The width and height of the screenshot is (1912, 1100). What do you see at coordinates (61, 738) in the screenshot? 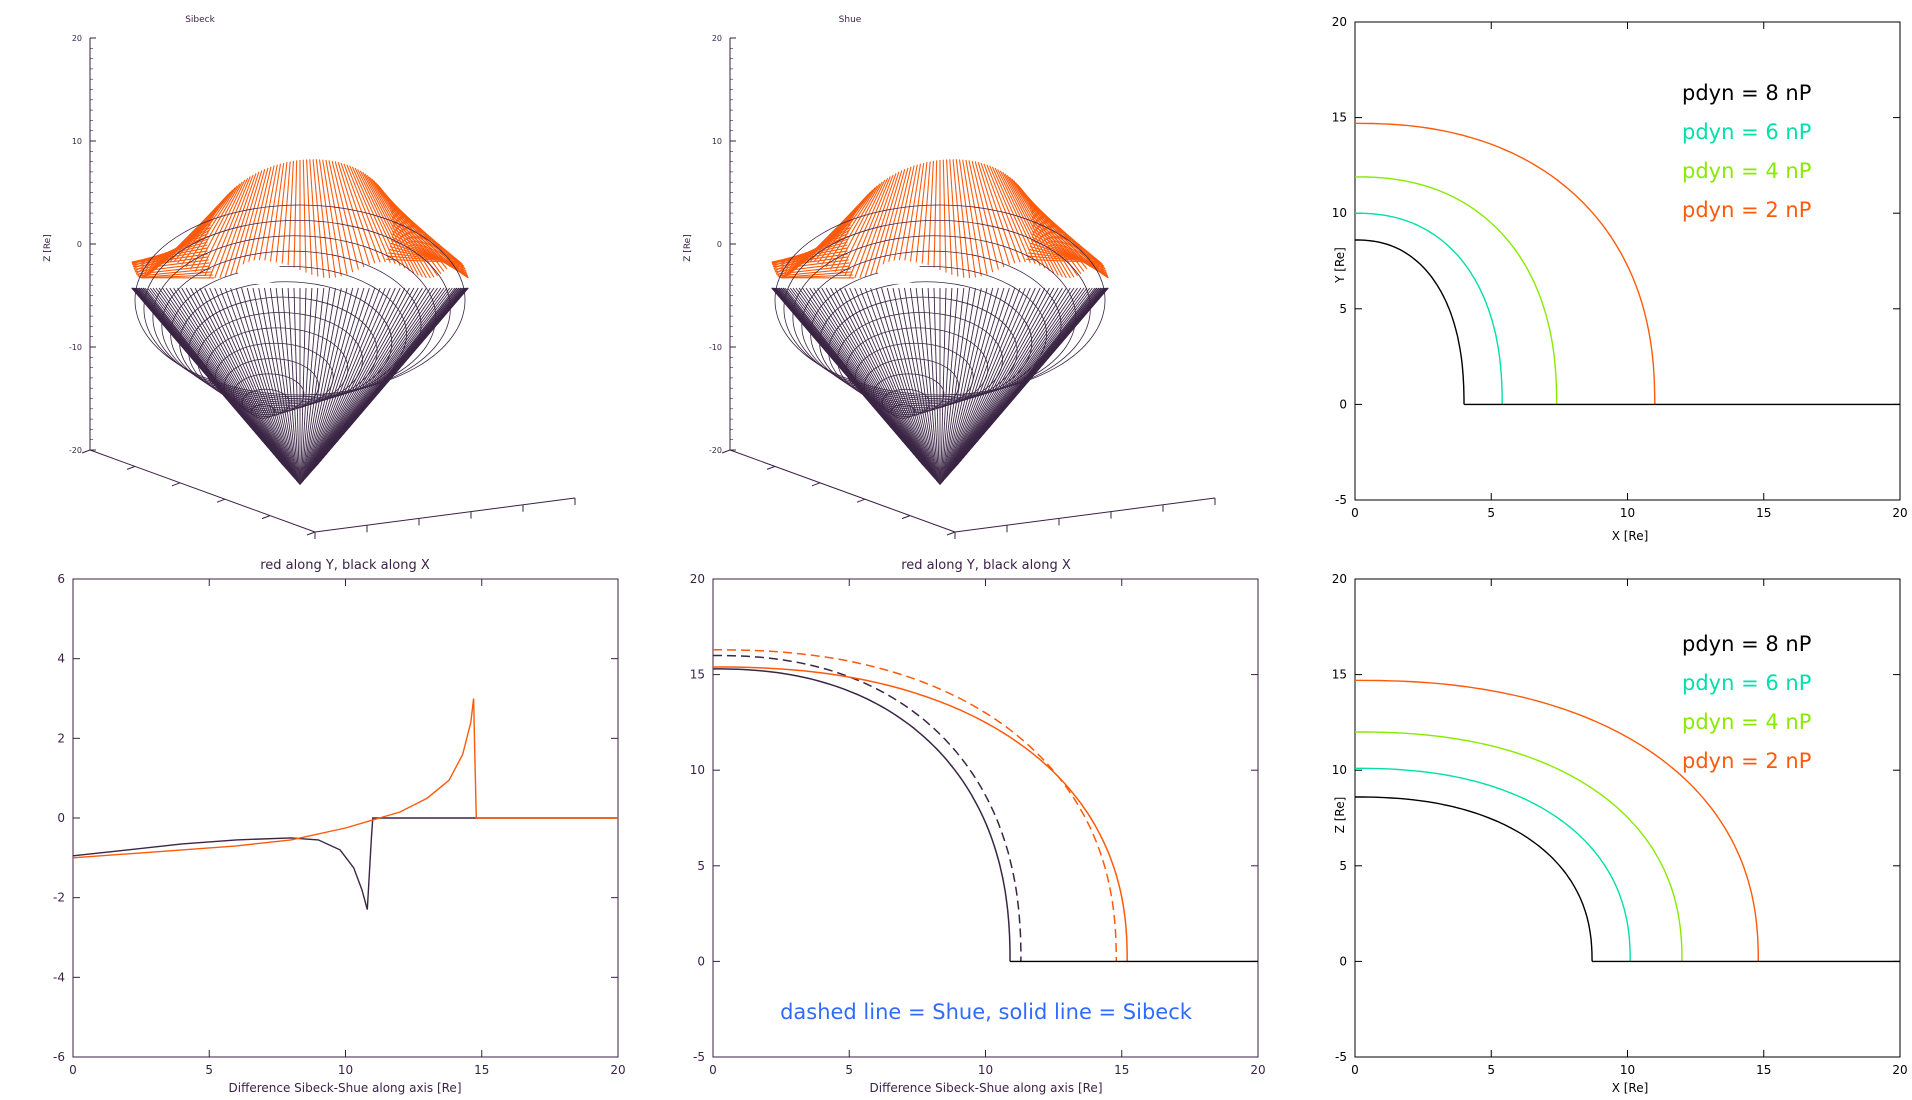
I see `diff-y-tick-label: 2` at bounding box center [61, 738].